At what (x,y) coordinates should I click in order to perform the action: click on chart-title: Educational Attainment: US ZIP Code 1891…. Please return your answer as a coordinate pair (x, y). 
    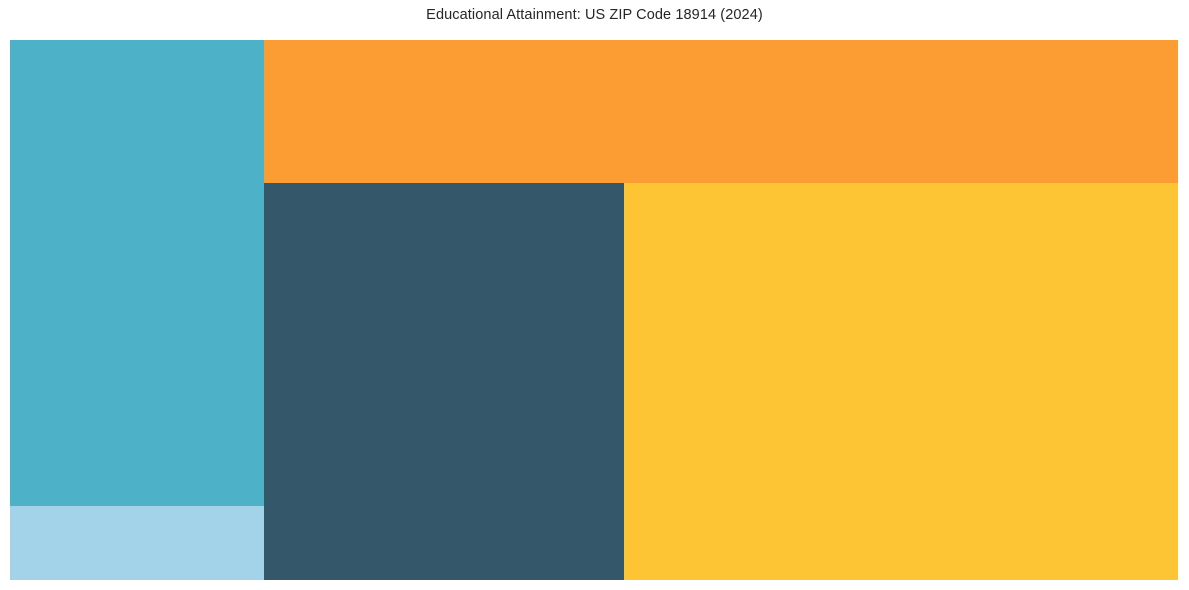
    Looking at the image, I should click on (594, 15).